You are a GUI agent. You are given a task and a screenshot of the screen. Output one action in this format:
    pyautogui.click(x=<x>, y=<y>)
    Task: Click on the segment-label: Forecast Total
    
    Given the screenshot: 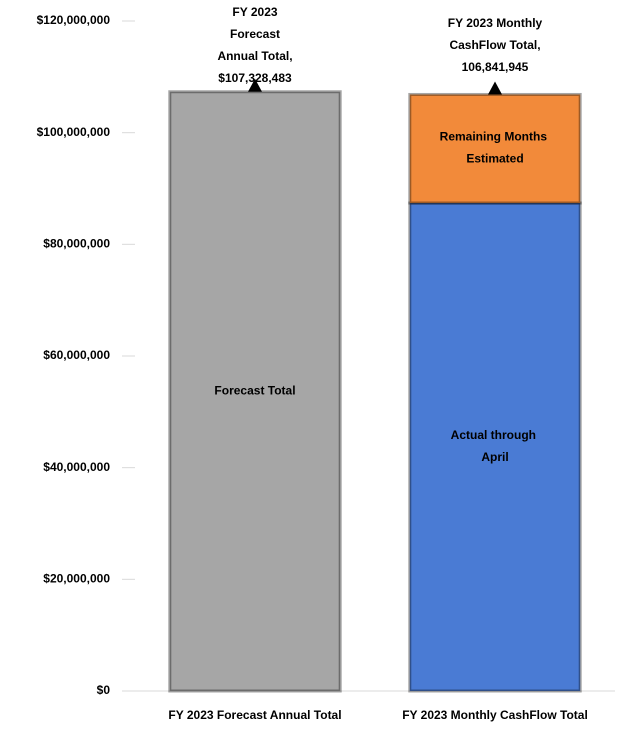 What is the action you would take?
    pyautogui.click(x=254, y=391)
    